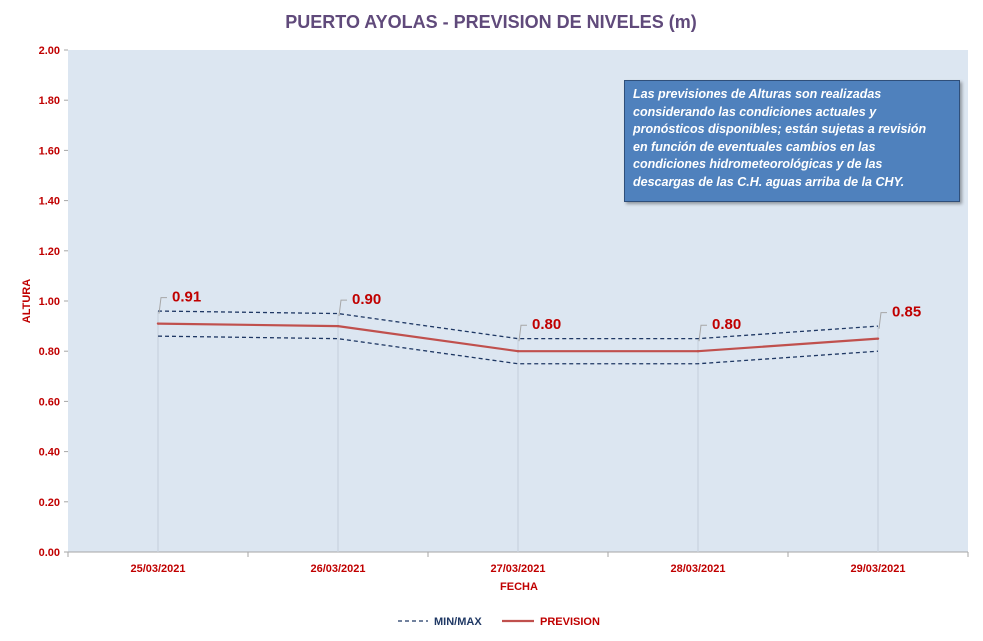 This screenshot has height=641, width=983. I want to click on y-tick-label: 0.20, so click(49, 503).